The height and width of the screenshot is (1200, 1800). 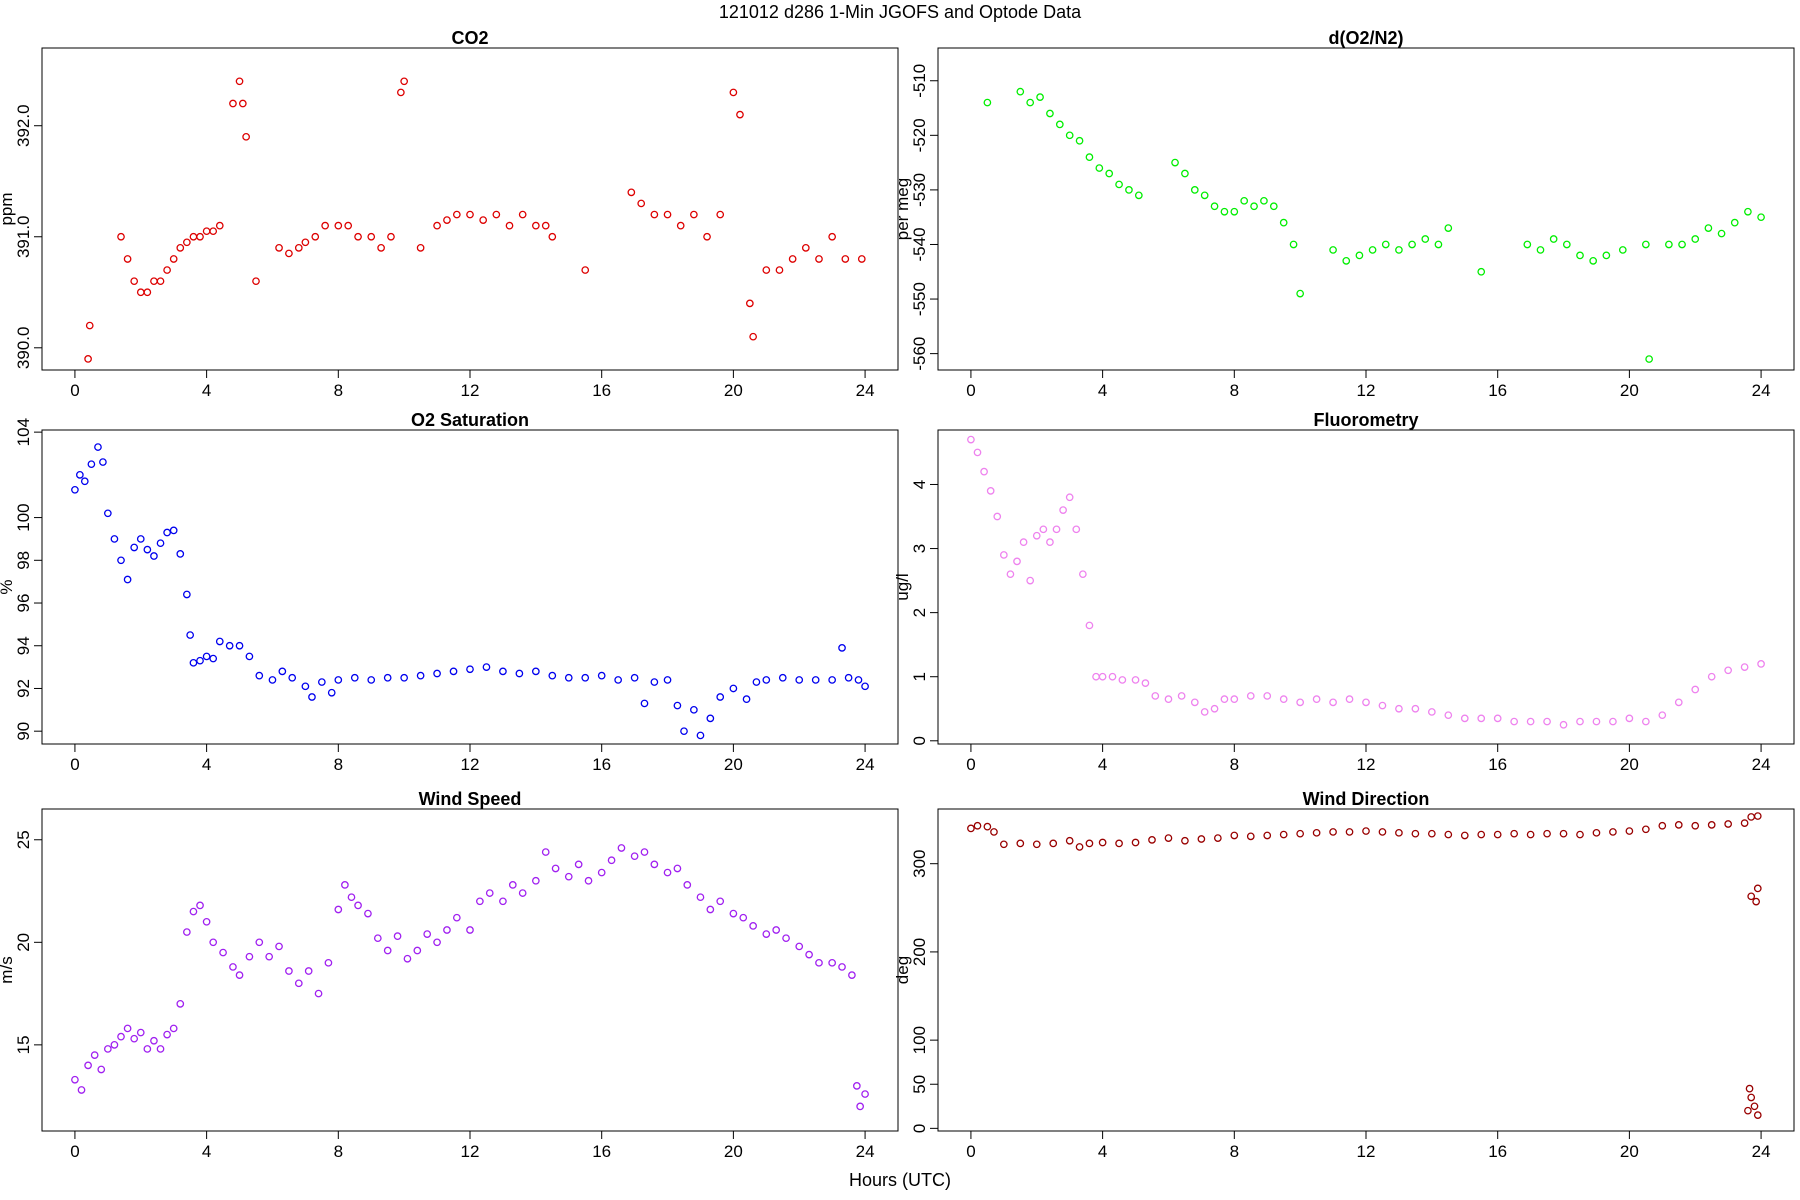 I want to click on wind-direction-xtick-label: 8, so click(x=1234, y=1151).